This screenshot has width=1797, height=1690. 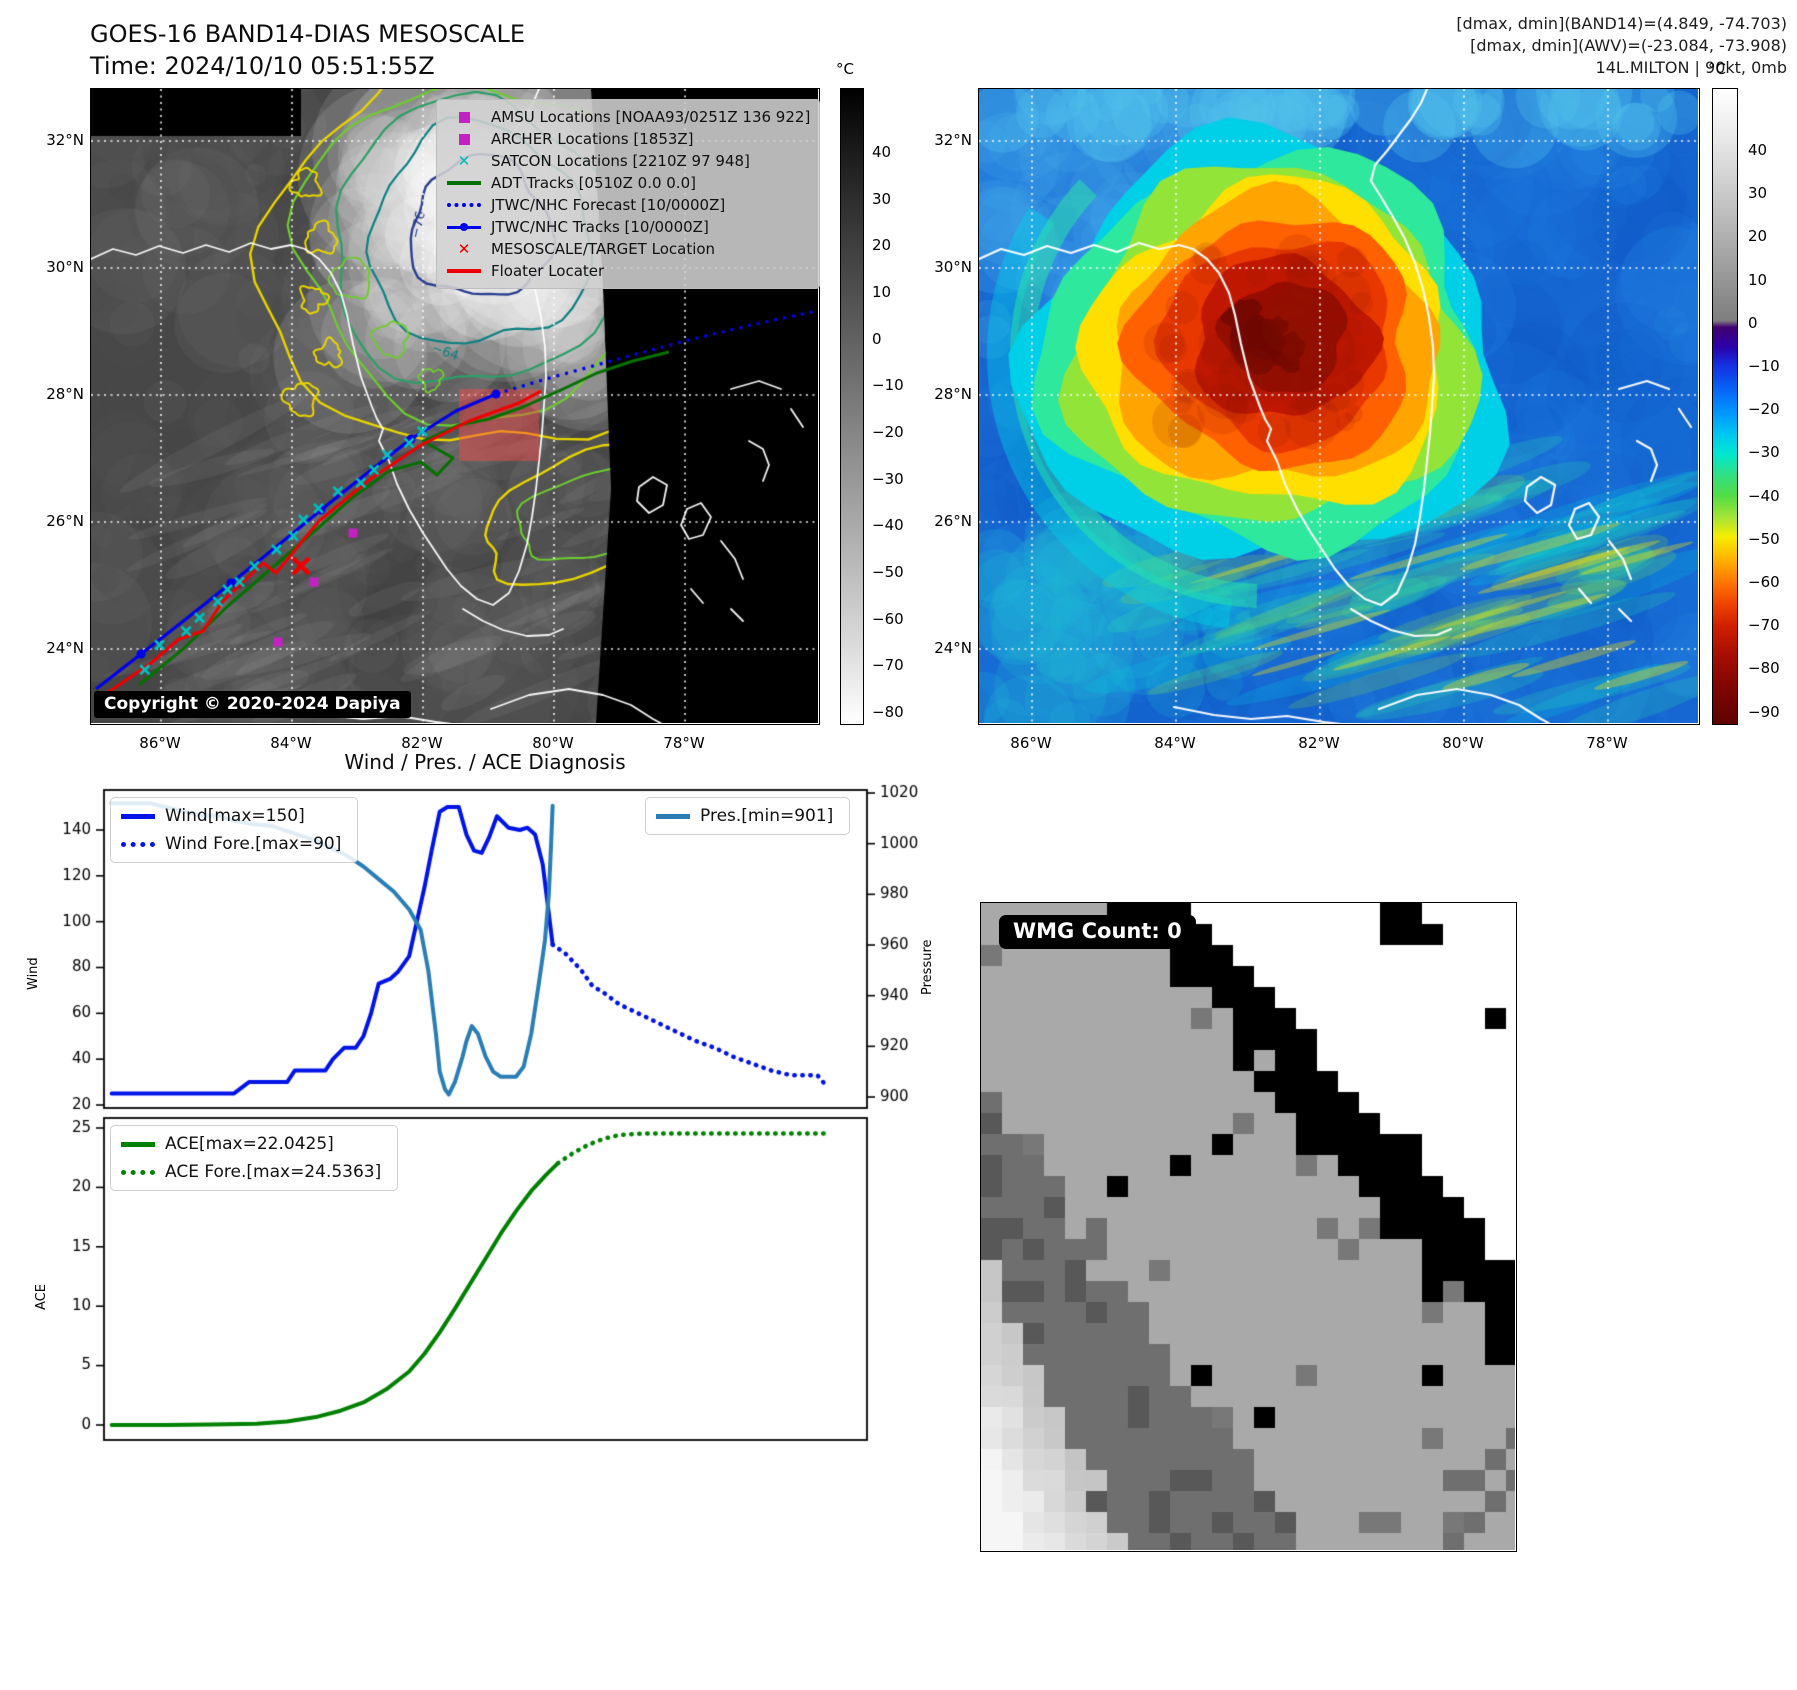 I want to click on right-colorbar-tick: 40, so click(x=1758, y=150).